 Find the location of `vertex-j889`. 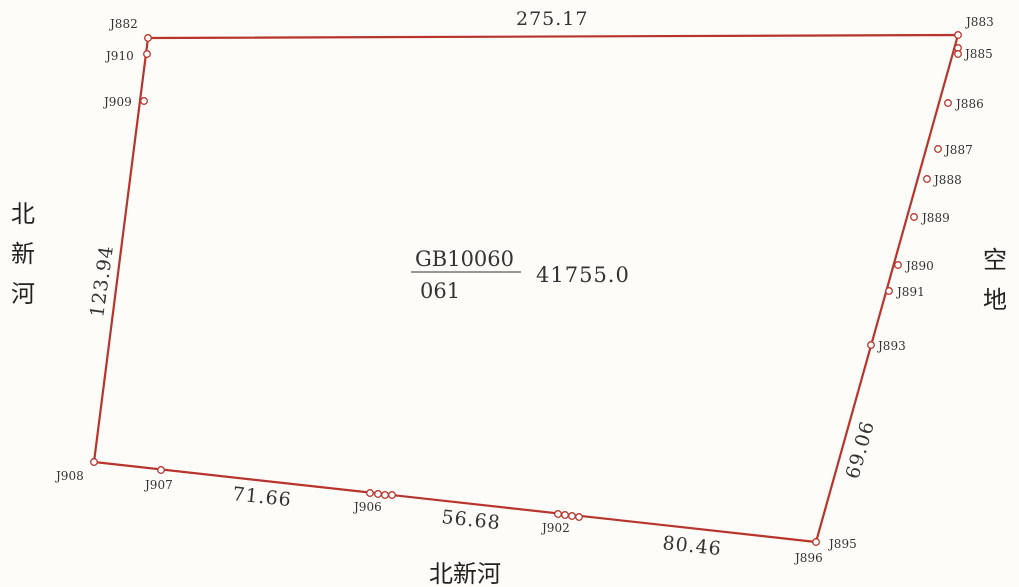

vertex-j889 is located at coordinates (914, 217).